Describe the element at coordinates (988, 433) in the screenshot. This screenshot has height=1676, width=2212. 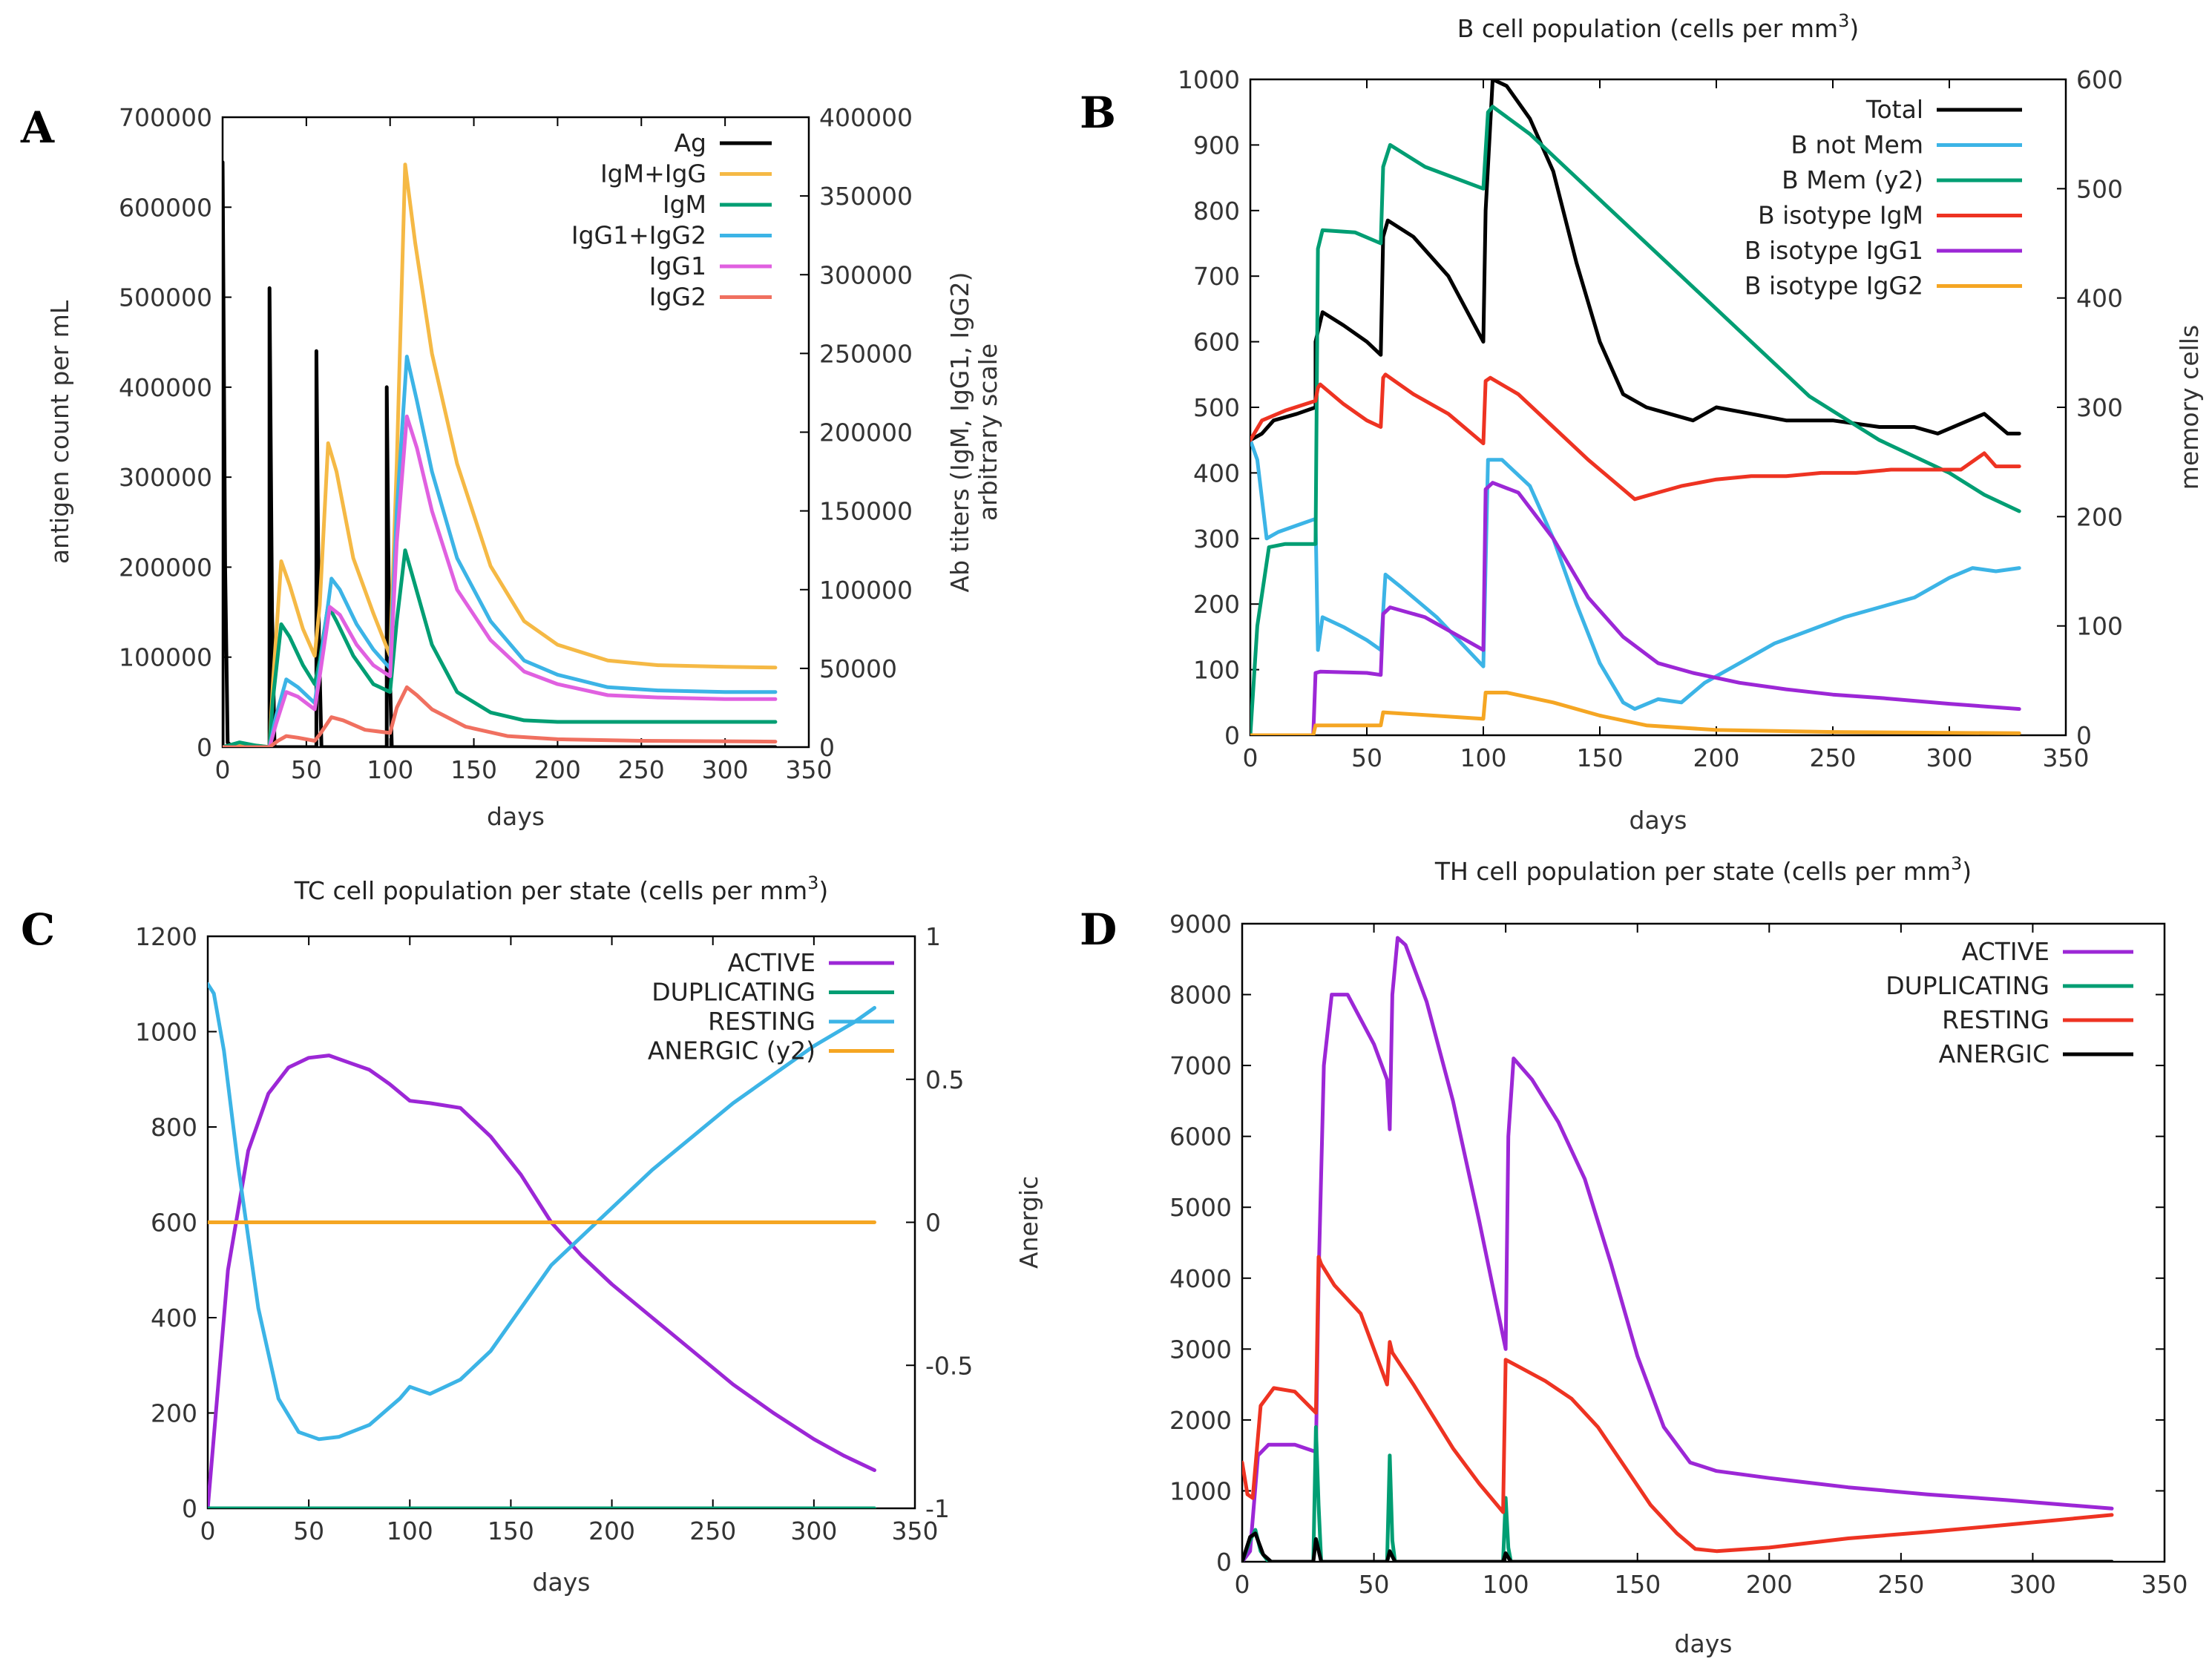
I see `panel-a-y2label-line2: arbitrary scale` at that location.